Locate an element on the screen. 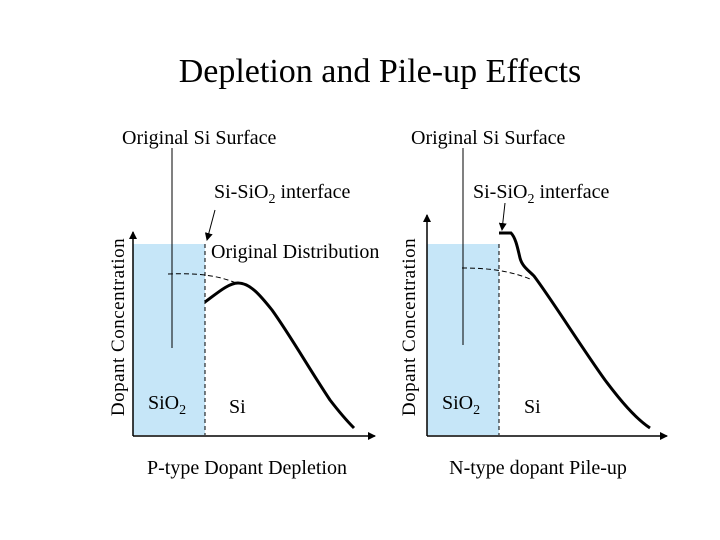 The image size is (720, 540). panel-caption: N-type dopant Pile-up is located at coordinates (538, 468).